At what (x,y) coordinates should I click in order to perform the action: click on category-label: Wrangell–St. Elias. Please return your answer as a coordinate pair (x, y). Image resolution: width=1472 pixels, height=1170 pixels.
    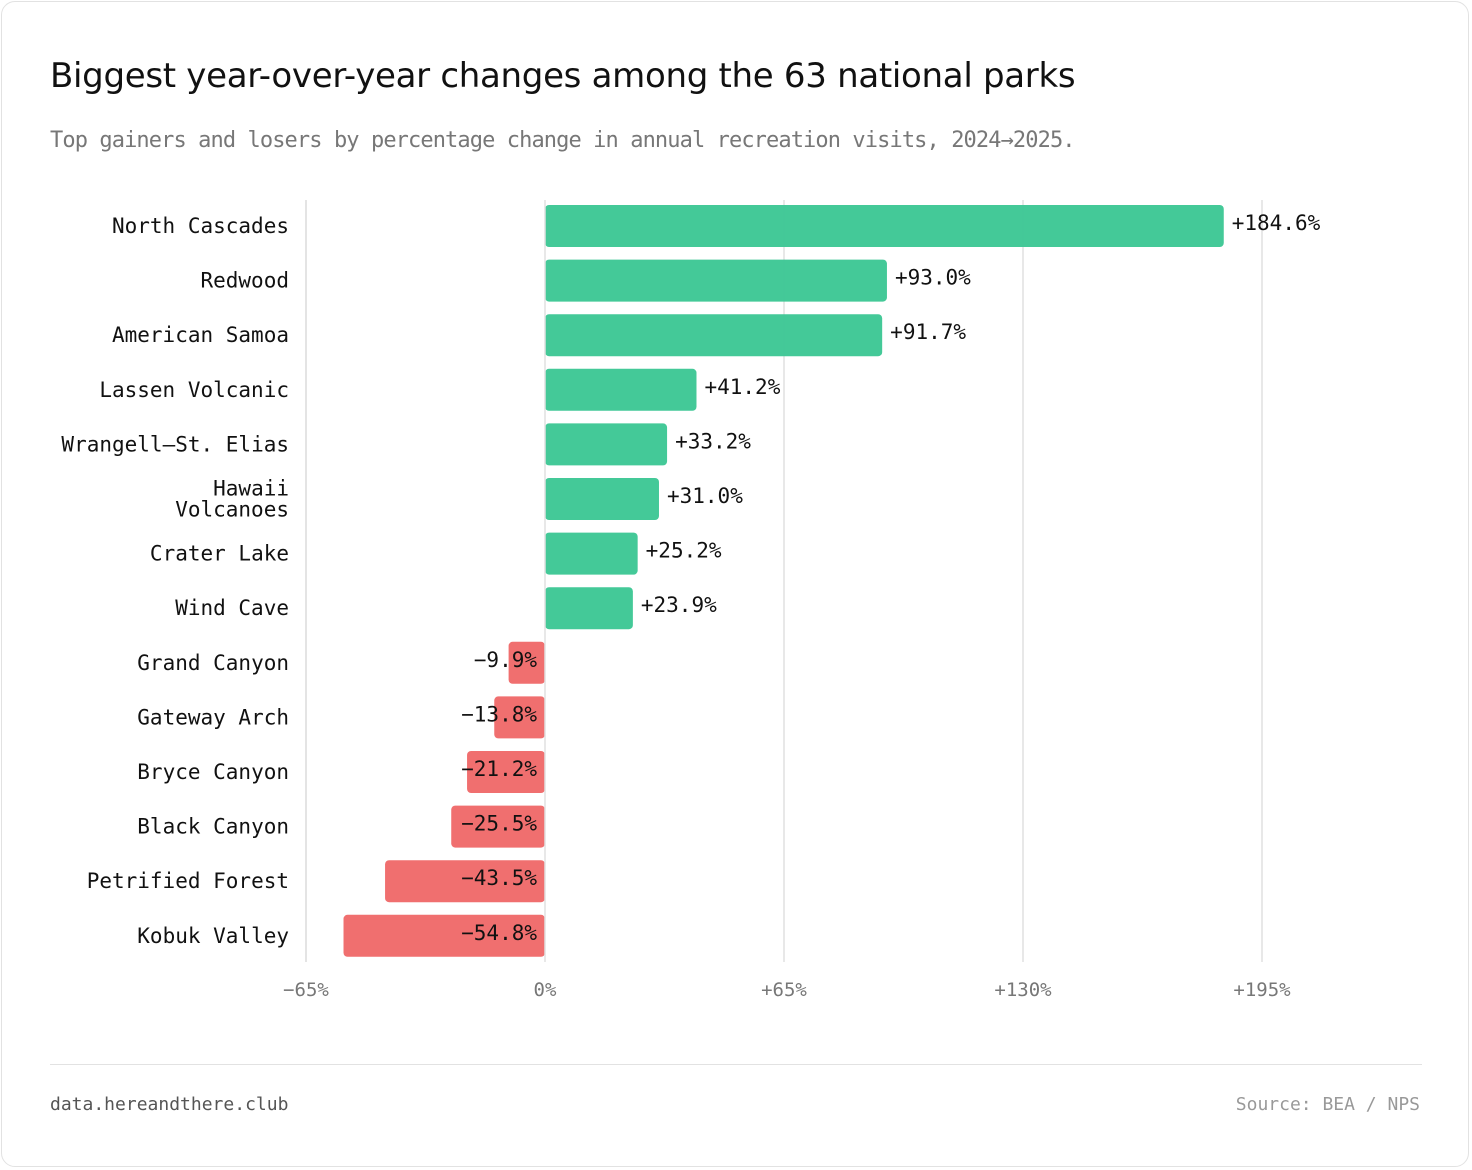
    Looking at the image, I should click on (175, 444).